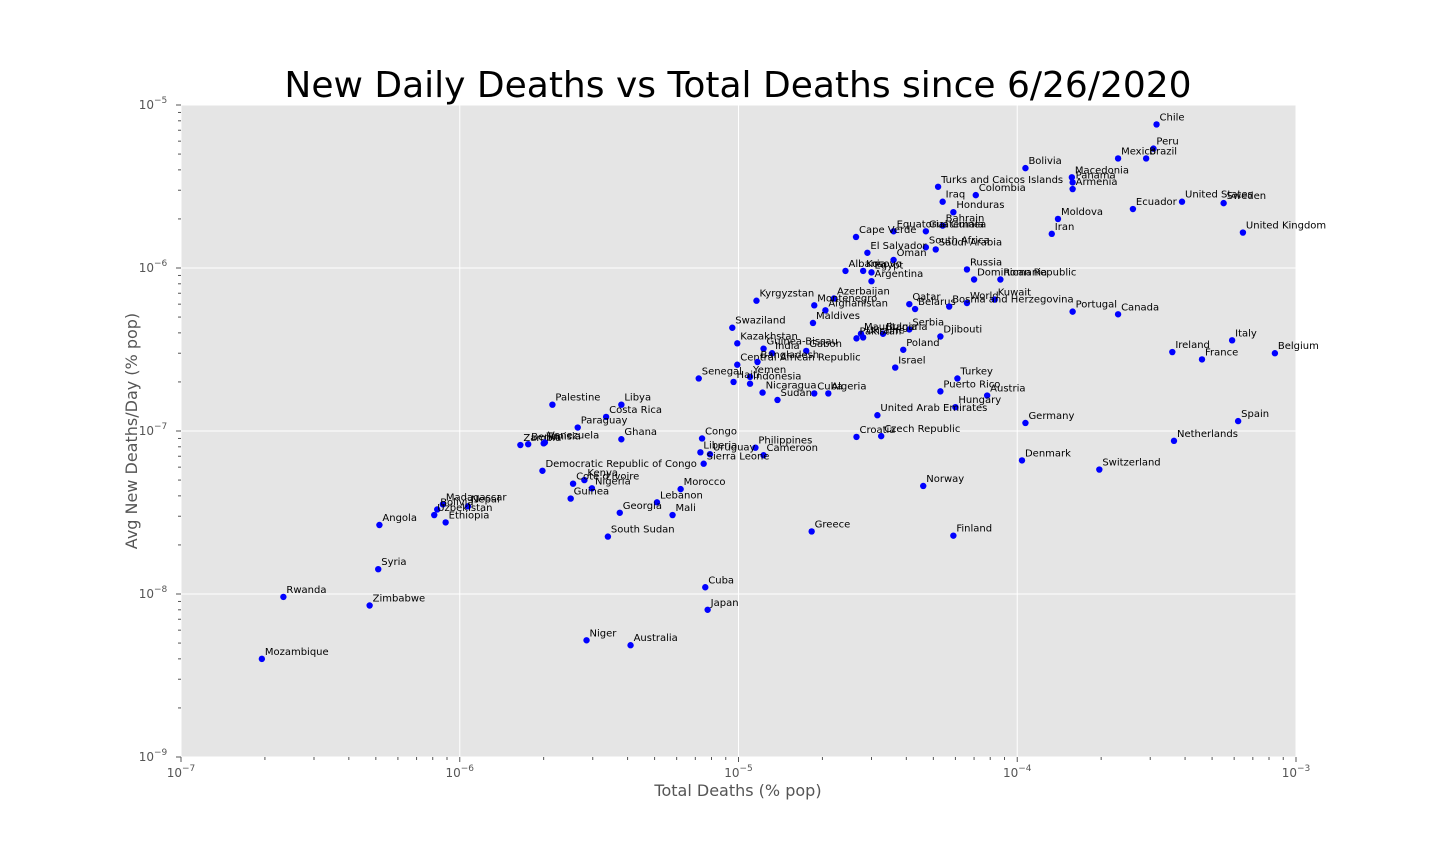  I want to click on y-tick-label: 10⁻⁶, so click(153, 267).